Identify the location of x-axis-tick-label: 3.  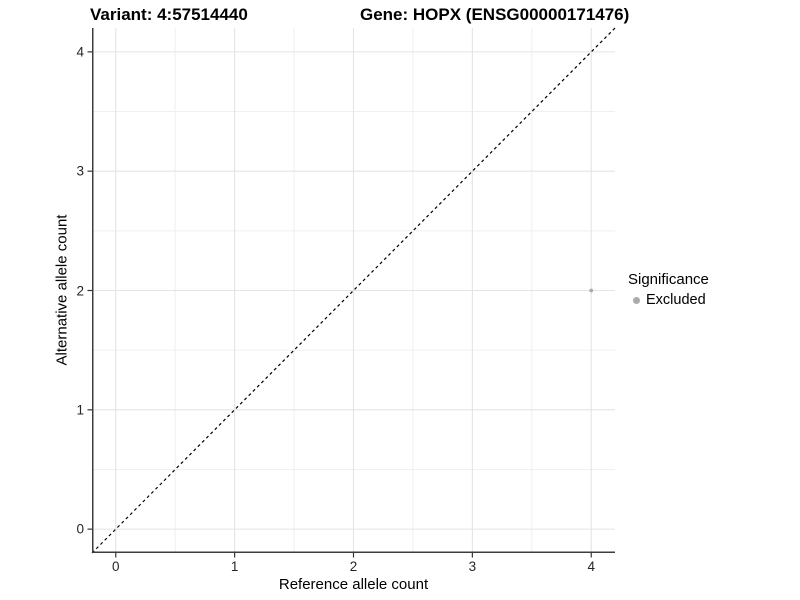
(472, 566).